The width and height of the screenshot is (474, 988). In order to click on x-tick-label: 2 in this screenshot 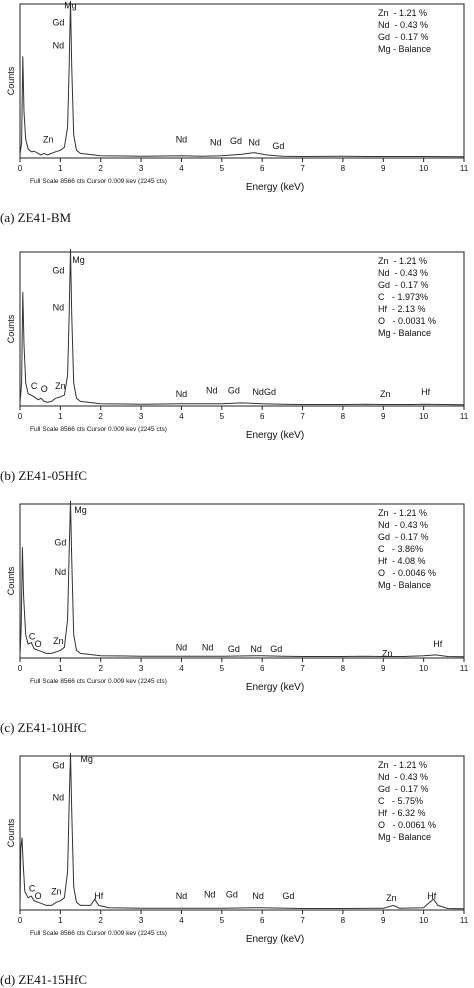, I will do `click(101, 668)`.